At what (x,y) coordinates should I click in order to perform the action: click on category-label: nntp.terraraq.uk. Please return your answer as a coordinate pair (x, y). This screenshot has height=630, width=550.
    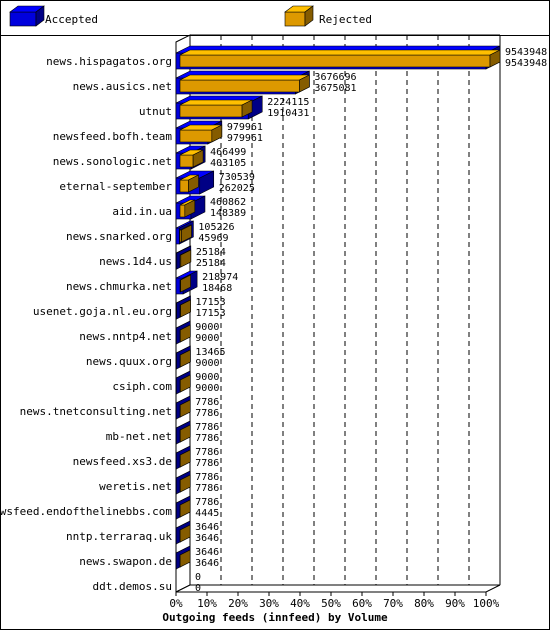
    Looking at the image, I should click on (119, 536).